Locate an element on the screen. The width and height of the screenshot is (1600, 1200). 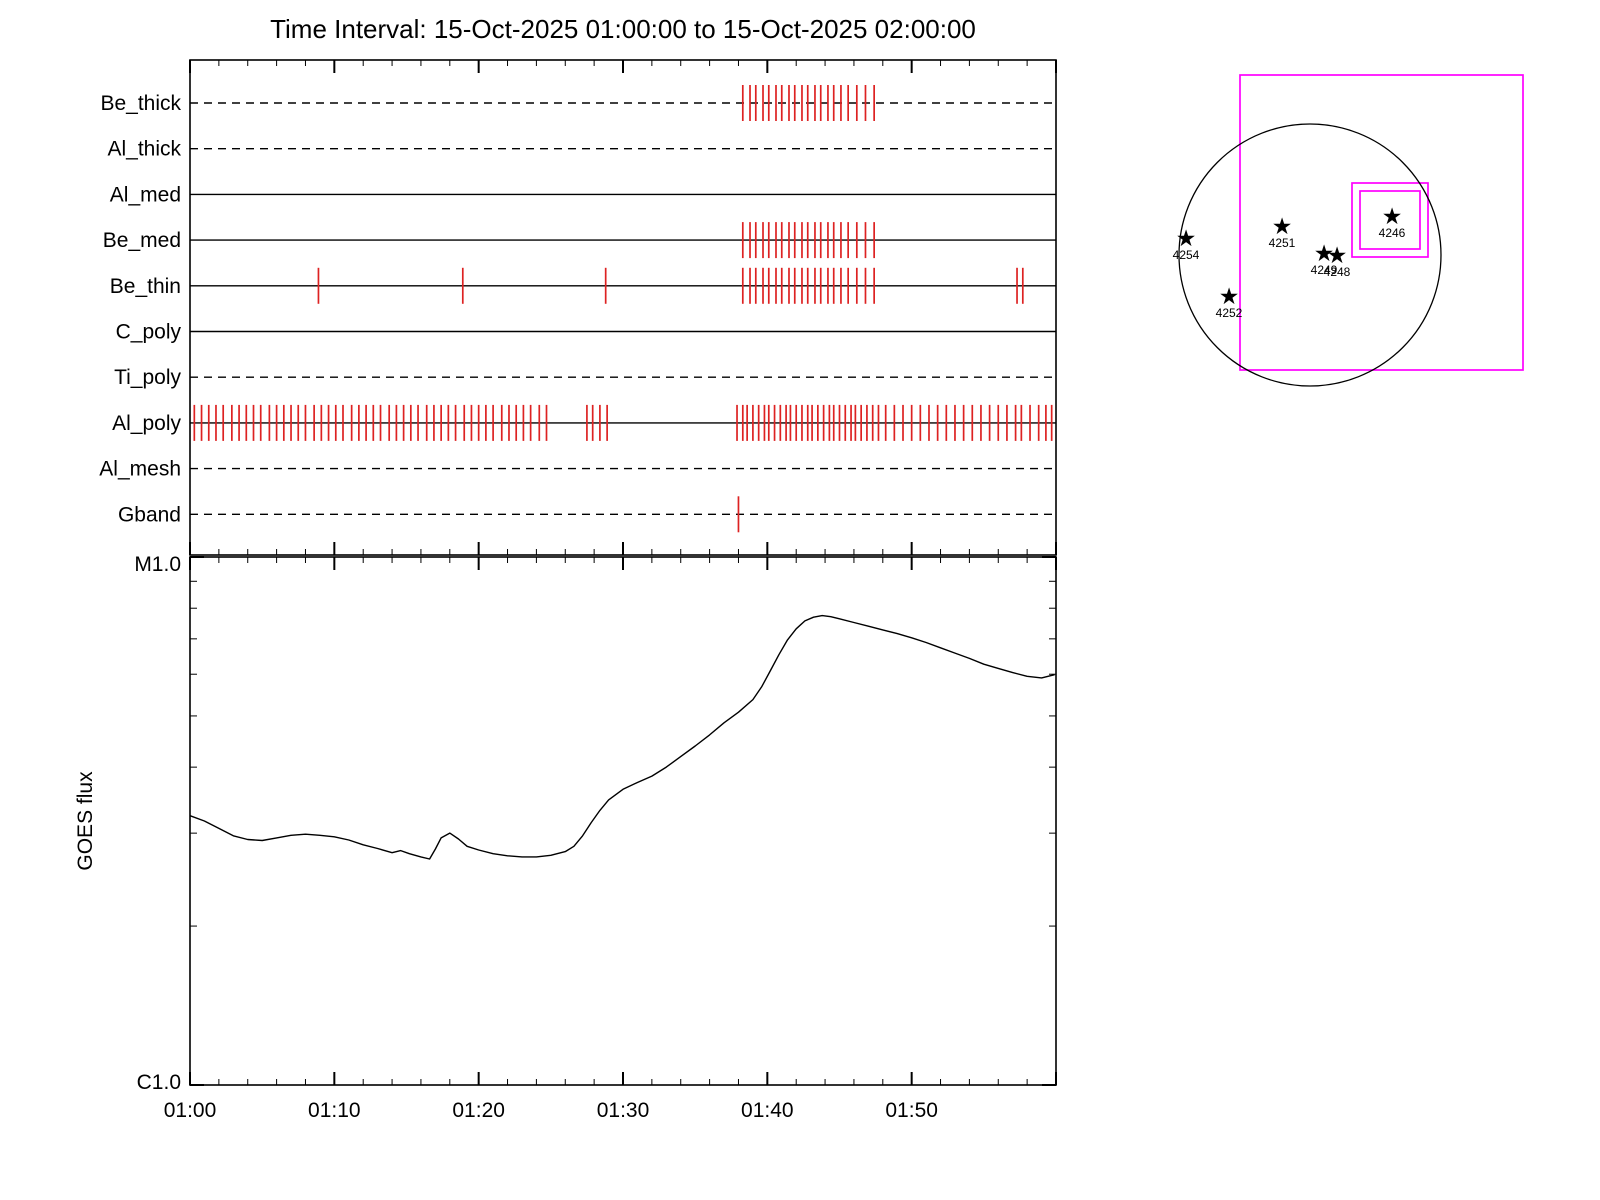
filter-label-c_poly: C_poly is located at coordinates (149, 332).